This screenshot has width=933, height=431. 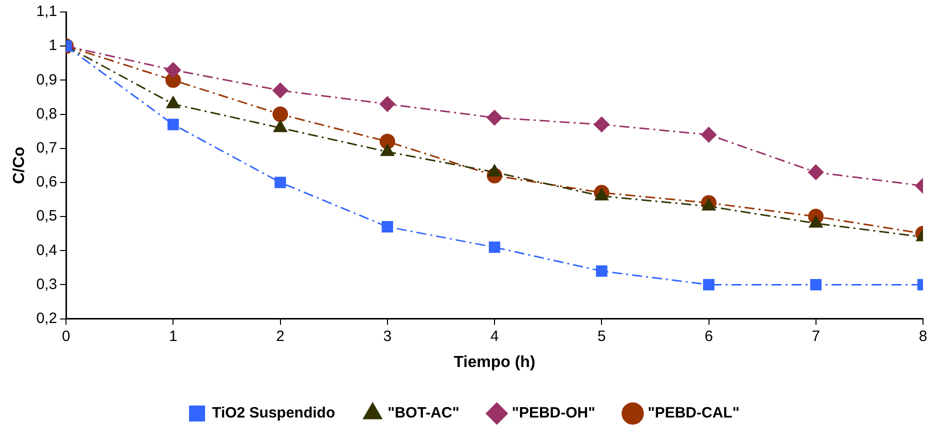 What do you see at coordinates (816, 336) in the screenshot?
I see `x-tick-label: 7` at bounding box center [816, 336].